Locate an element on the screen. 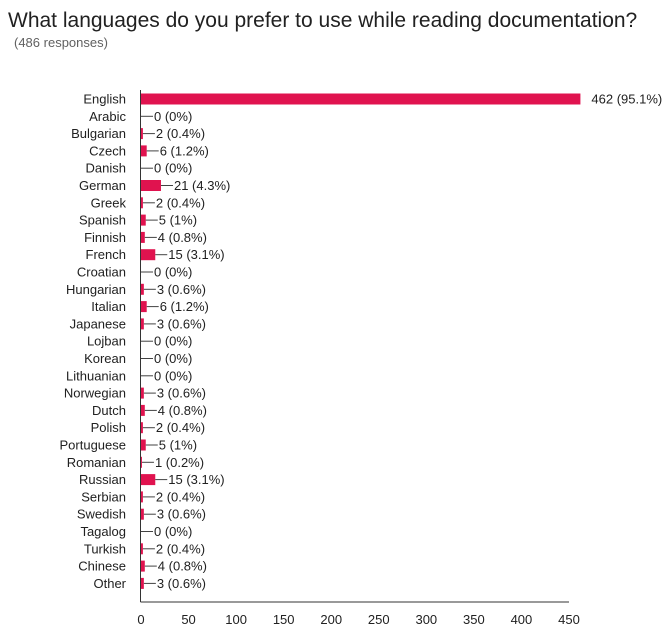 This screenshot has width=665, height=635. category-label: Czech is located at coordinates (107, 150).